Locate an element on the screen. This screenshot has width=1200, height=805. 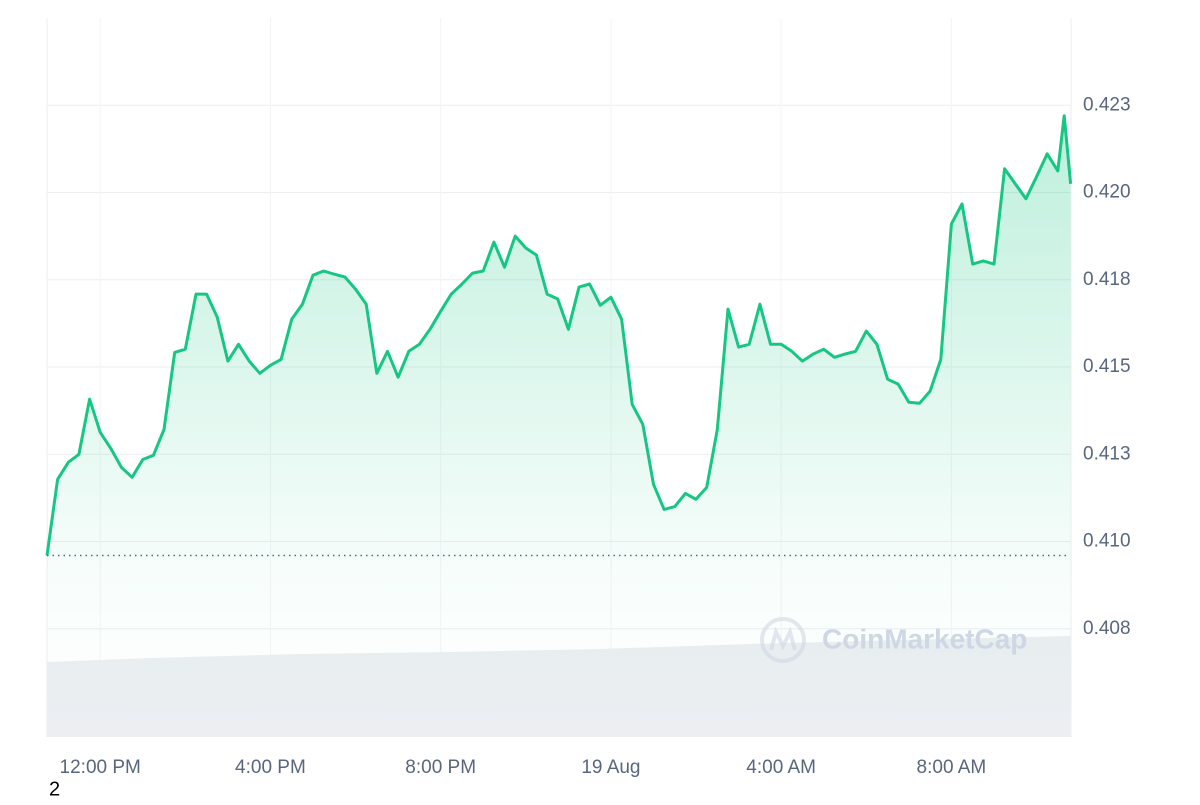
y-tick-label: 0.410 is located at coordinates (1107, 541).